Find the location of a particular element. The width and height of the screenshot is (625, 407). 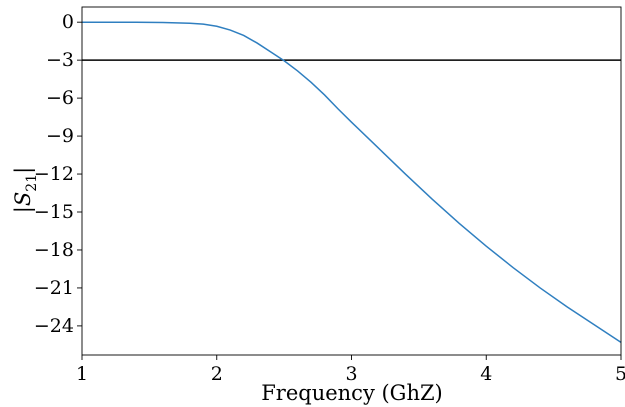

x-tick-label: 5 is located at coordinates (620, 374).